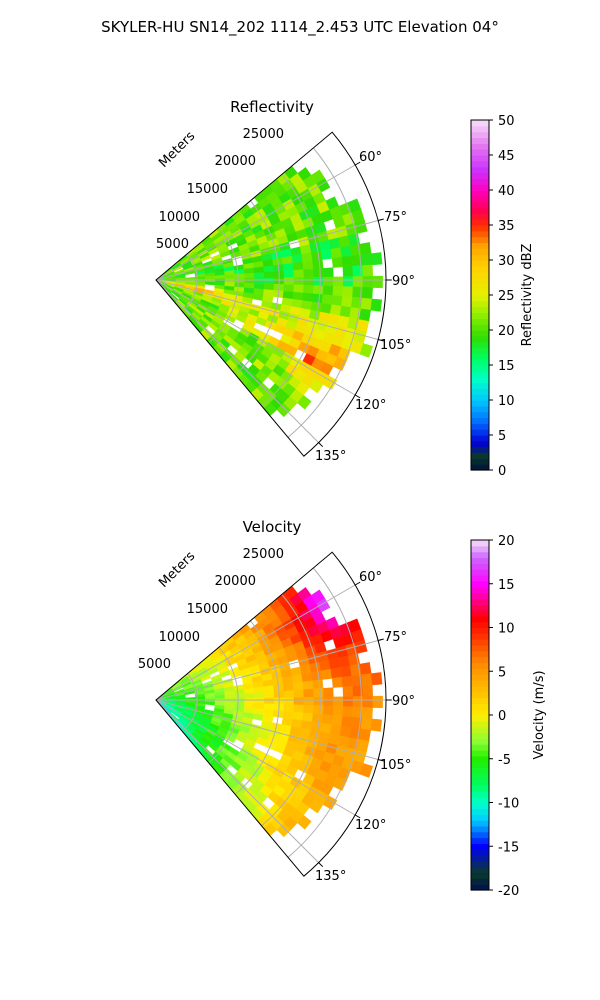 The image size is (600, 1000). What do you see at coordinates (272, 107) in the screenshot?
I see `reflectivity-title: Reflectivity` at bounding box center [272, 107].